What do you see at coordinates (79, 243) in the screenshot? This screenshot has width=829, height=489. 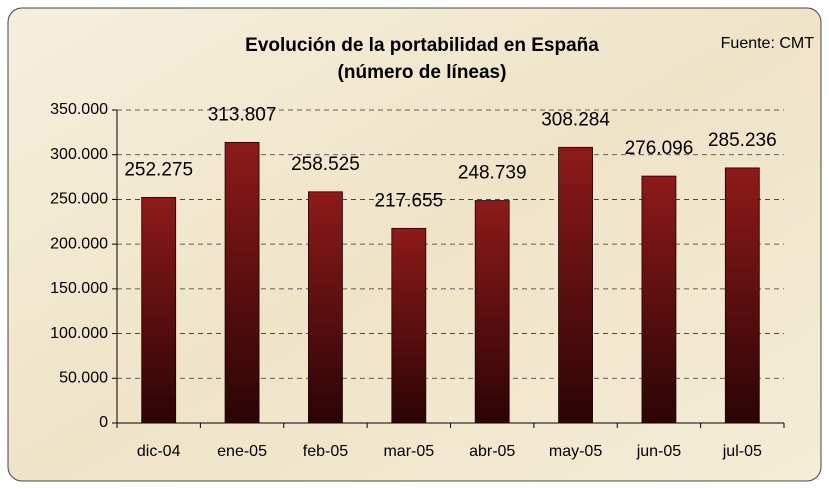 I see `y-tick-label: 200.000` at bounding box center [79, 243].